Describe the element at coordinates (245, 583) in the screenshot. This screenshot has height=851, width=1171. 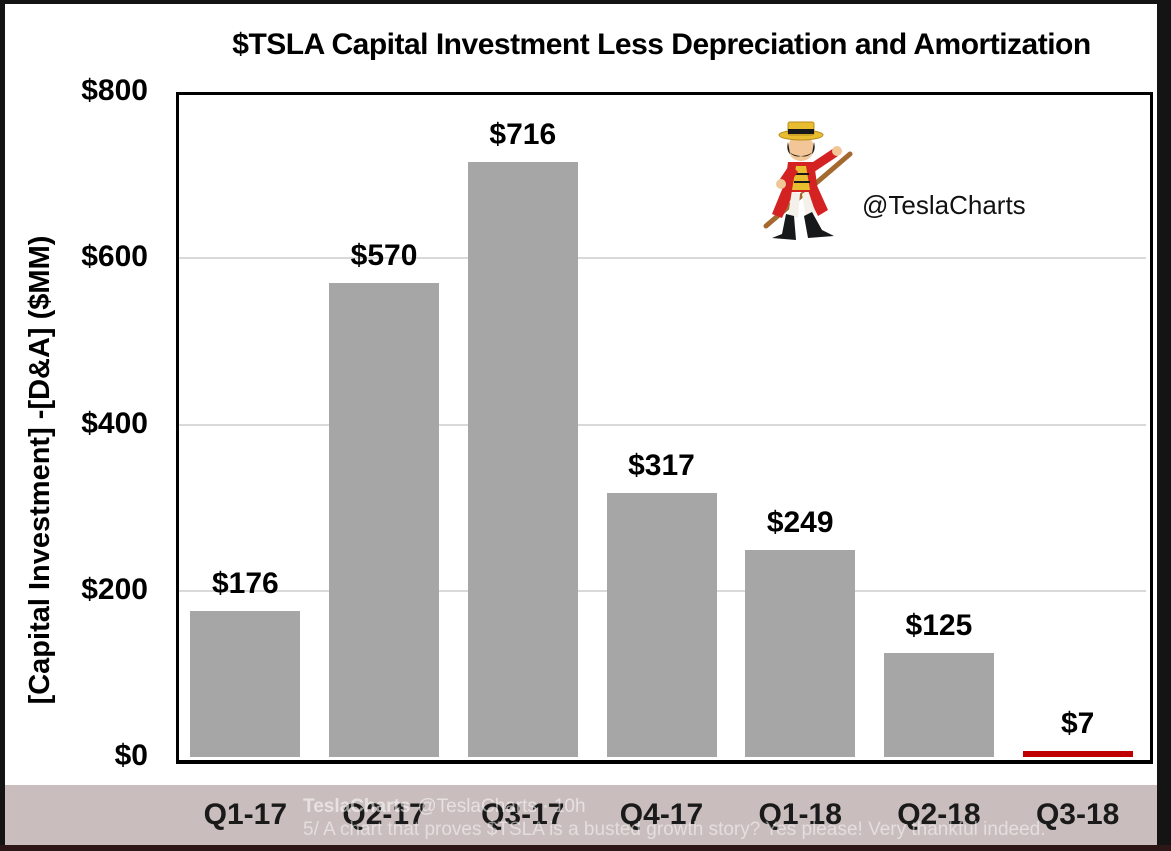
I see `bar-value-label: $176` at that location.